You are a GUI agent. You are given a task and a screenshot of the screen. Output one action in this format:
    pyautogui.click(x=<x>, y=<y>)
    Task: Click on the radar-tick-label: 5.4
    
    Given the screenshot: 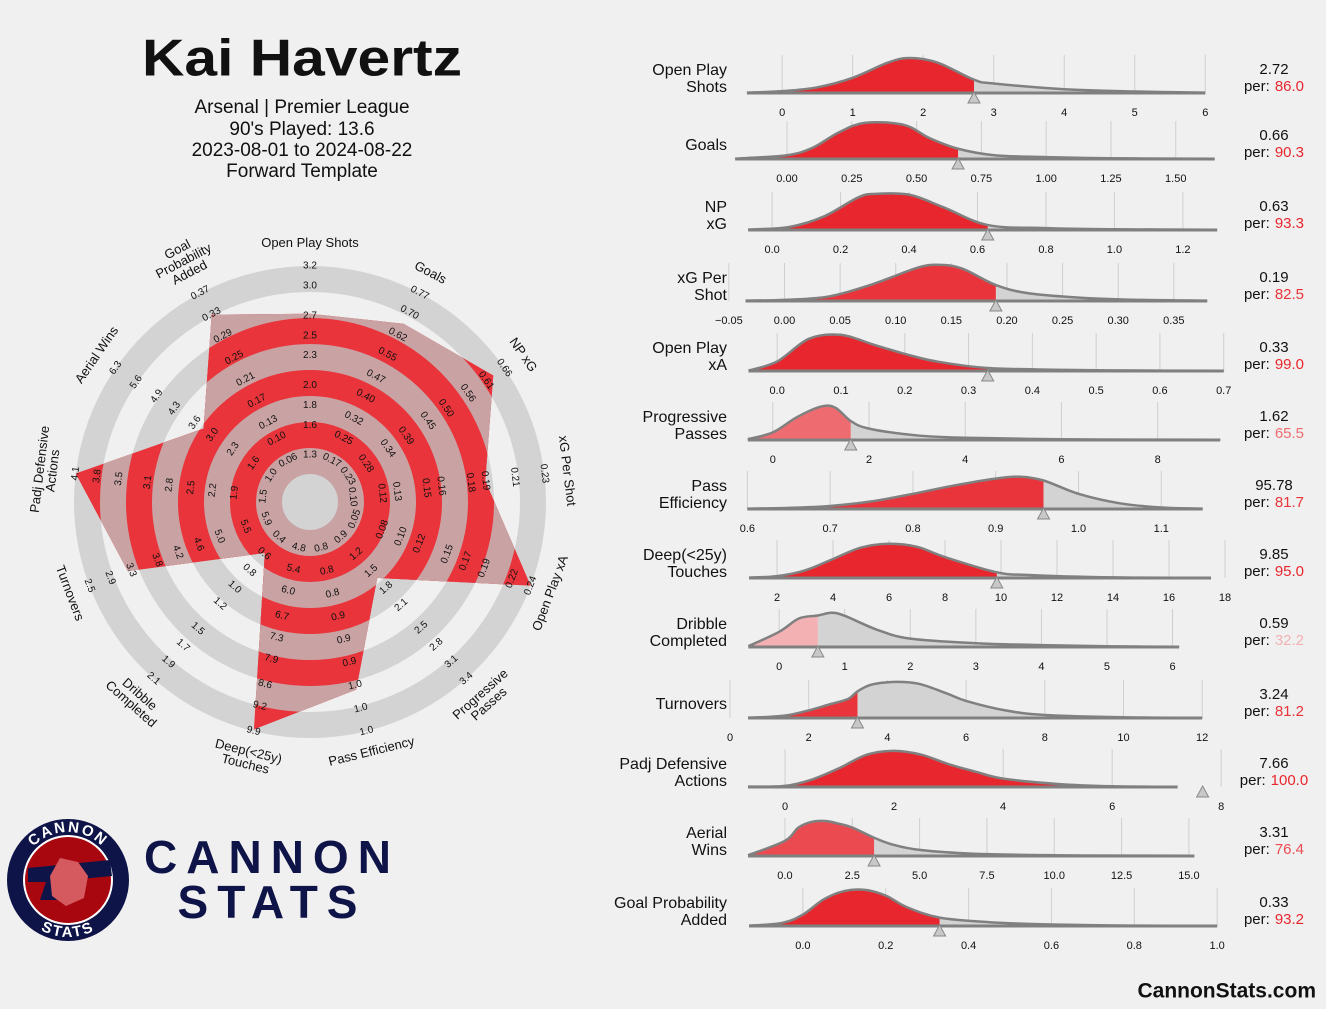 What is the action you would take?
    pyautogui.click(x=293, y=569)
    